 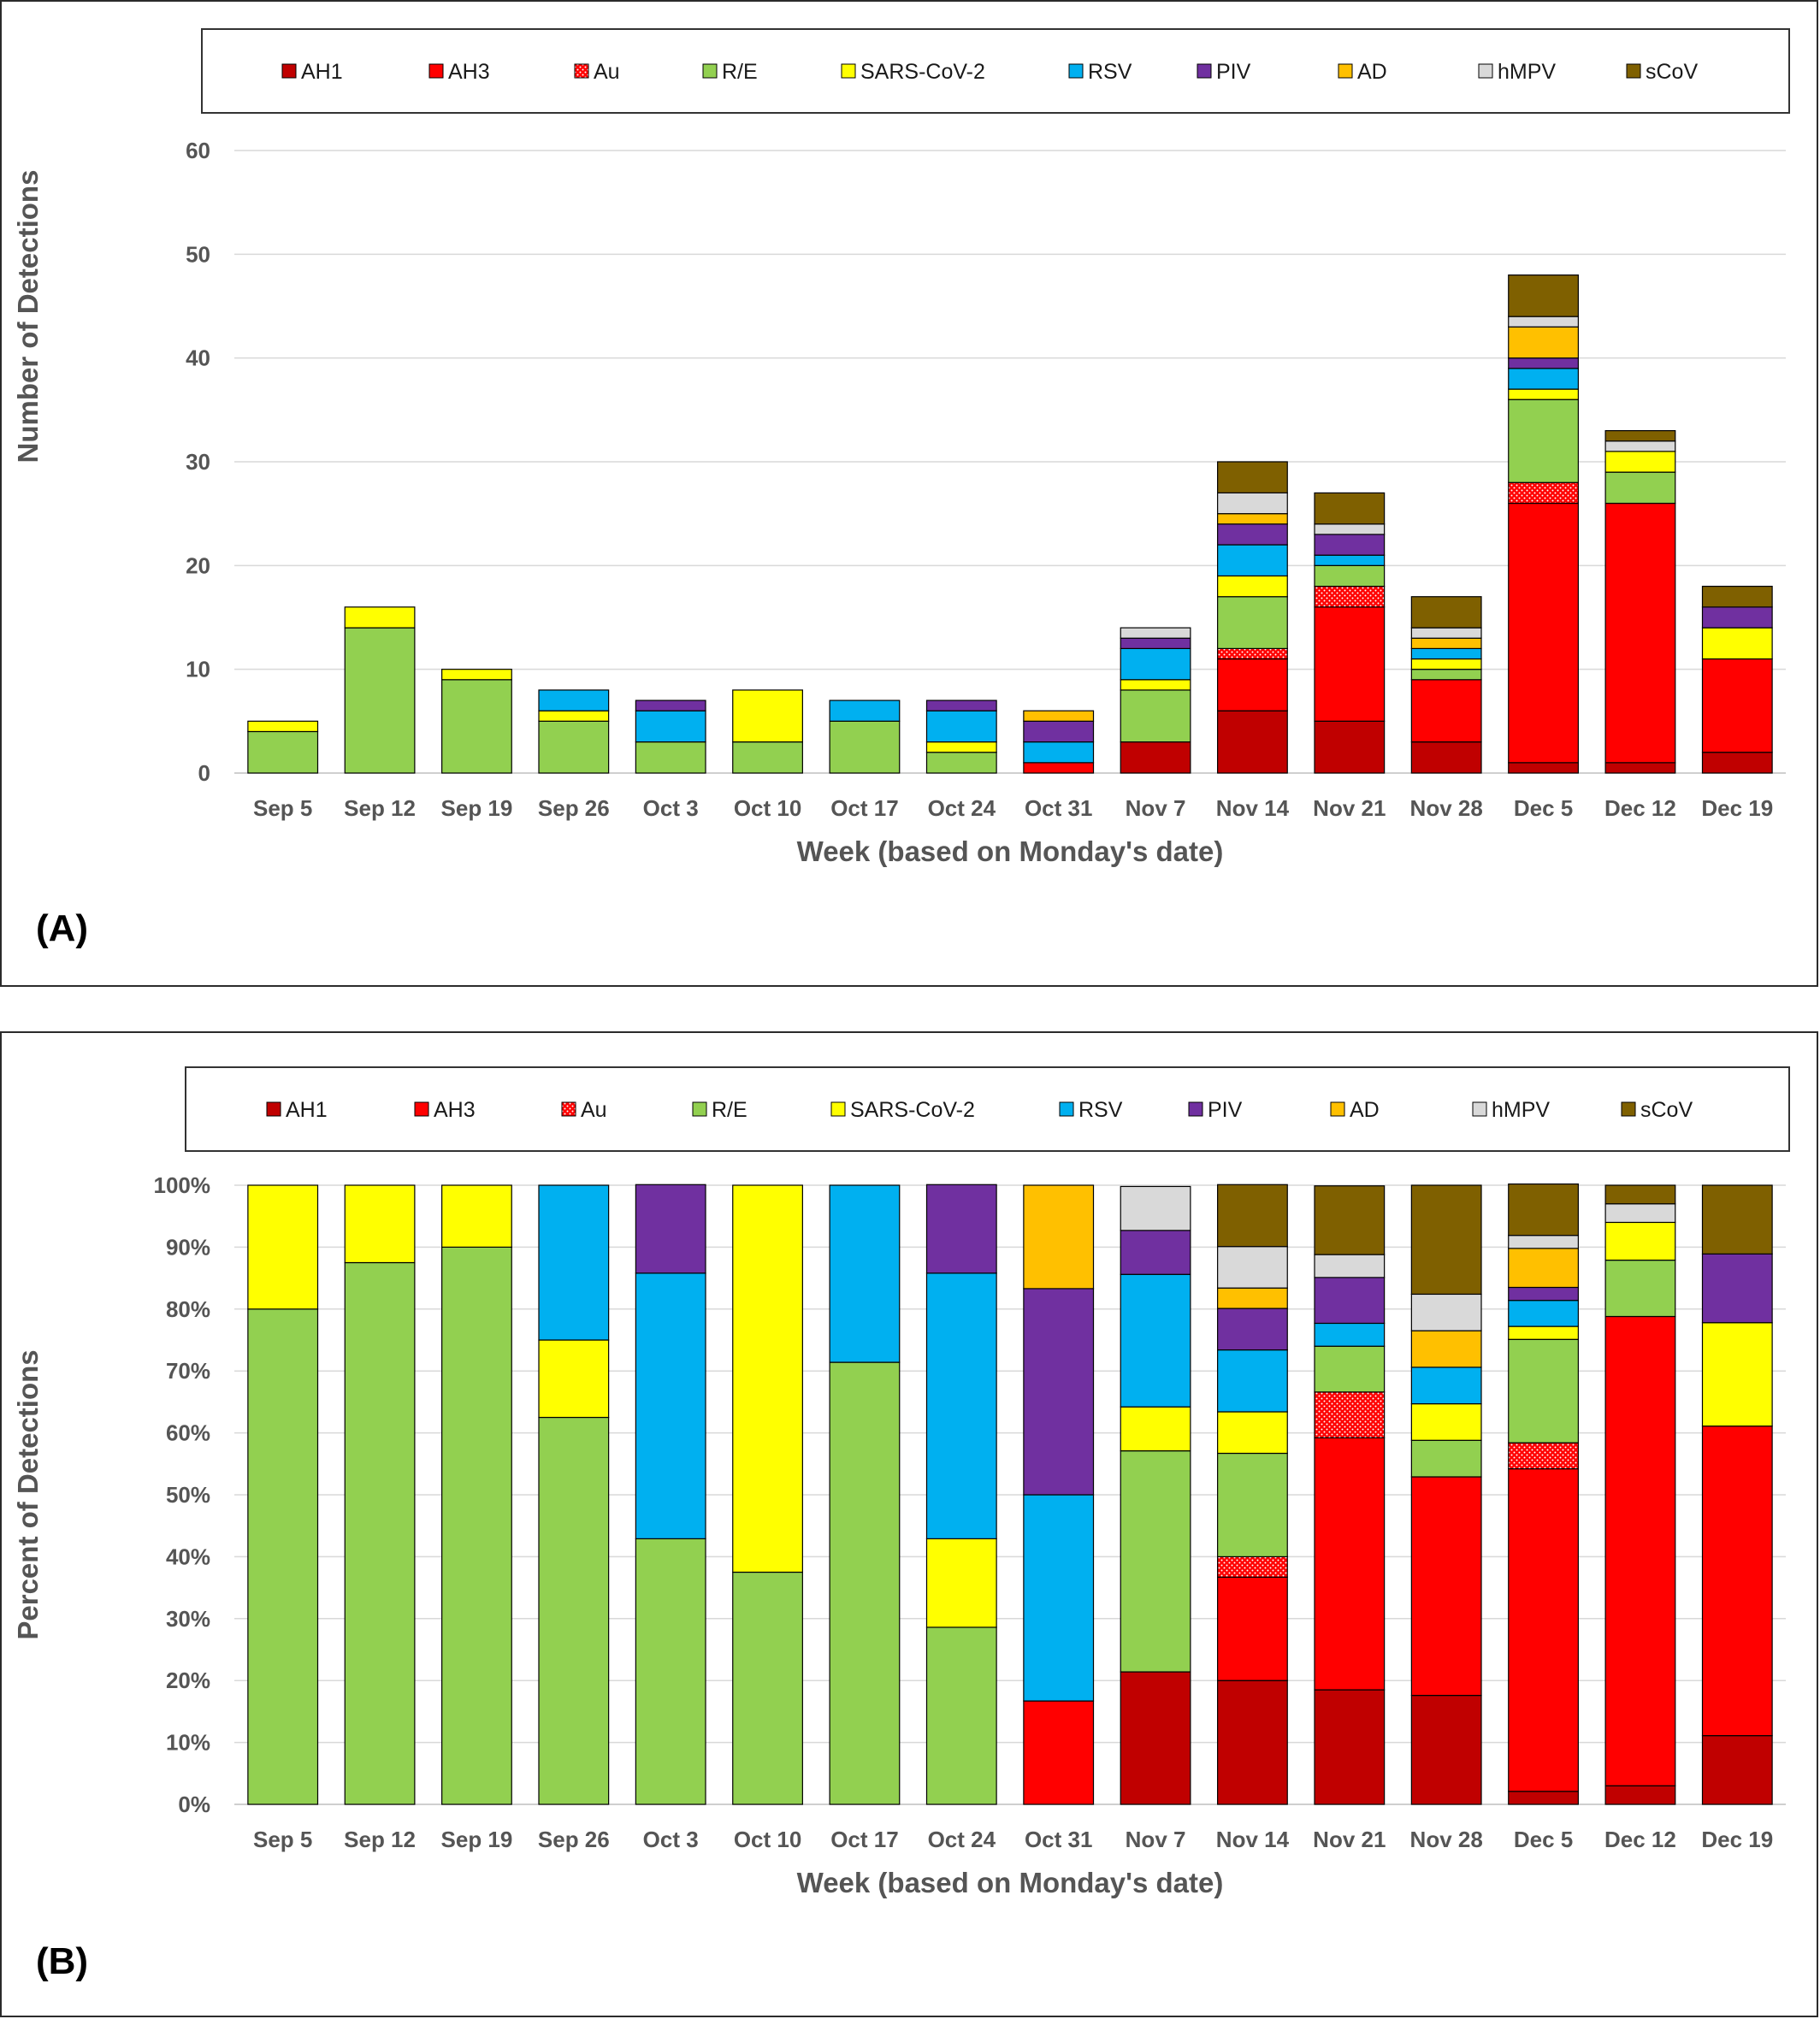 What do you see at coordinates (574, 1840) in the screenshot?
I see `x-tick-label: Sep 26` at bounding box center [574, 1840].